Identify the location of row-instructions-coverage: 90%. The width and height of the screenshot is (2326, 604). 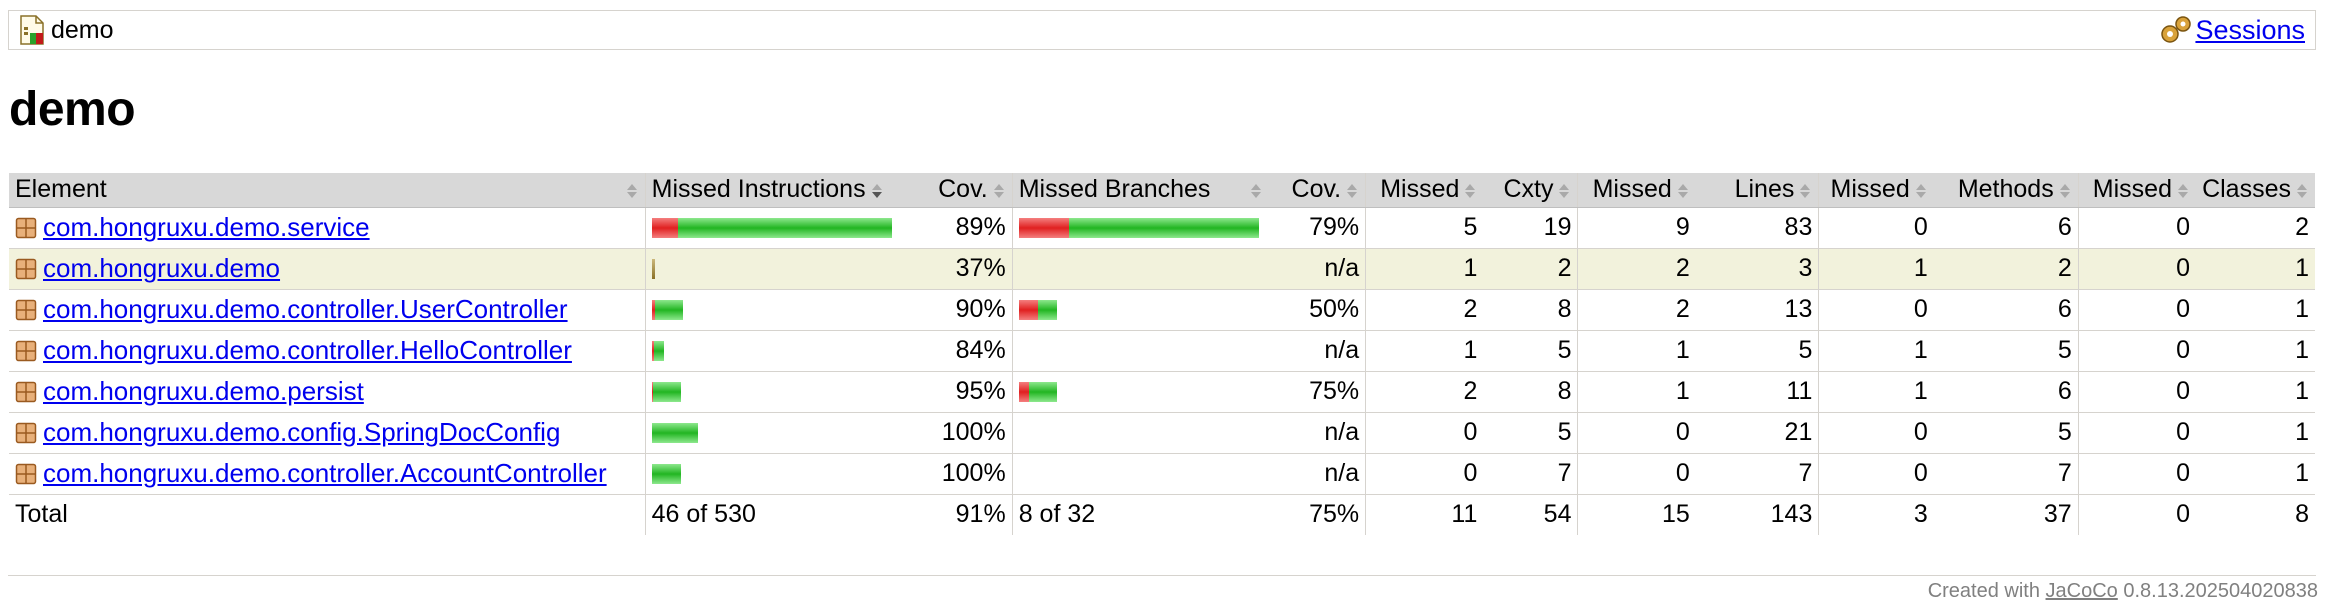
(963, 310).